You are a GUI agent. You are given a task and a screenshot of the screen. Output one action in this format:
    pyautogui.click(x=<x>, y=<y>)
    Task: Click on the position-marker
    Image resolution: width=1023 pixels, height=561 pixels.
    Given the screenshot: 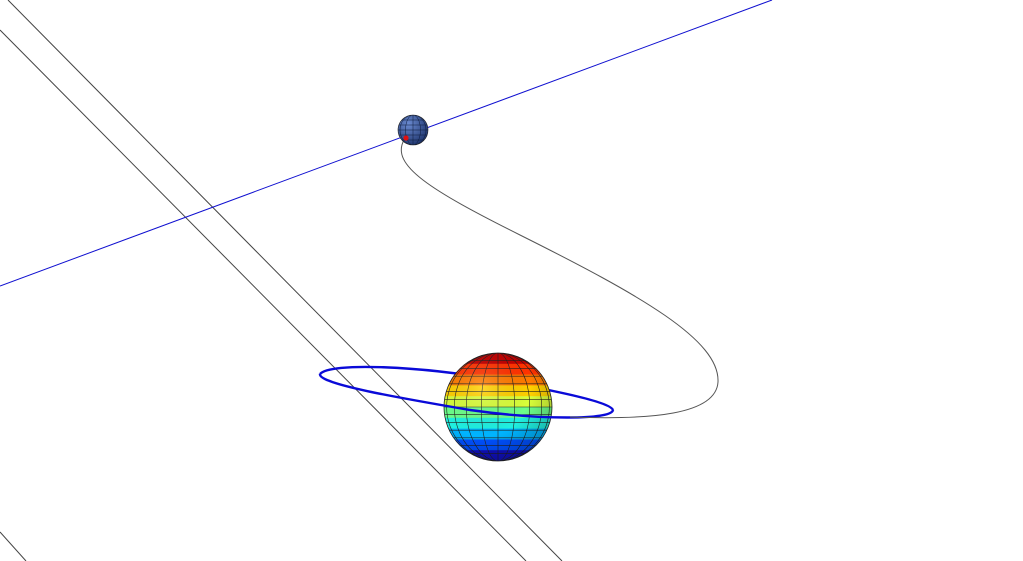 What is the action you would take?
    pyautogui.click(x=406, y=138)
    